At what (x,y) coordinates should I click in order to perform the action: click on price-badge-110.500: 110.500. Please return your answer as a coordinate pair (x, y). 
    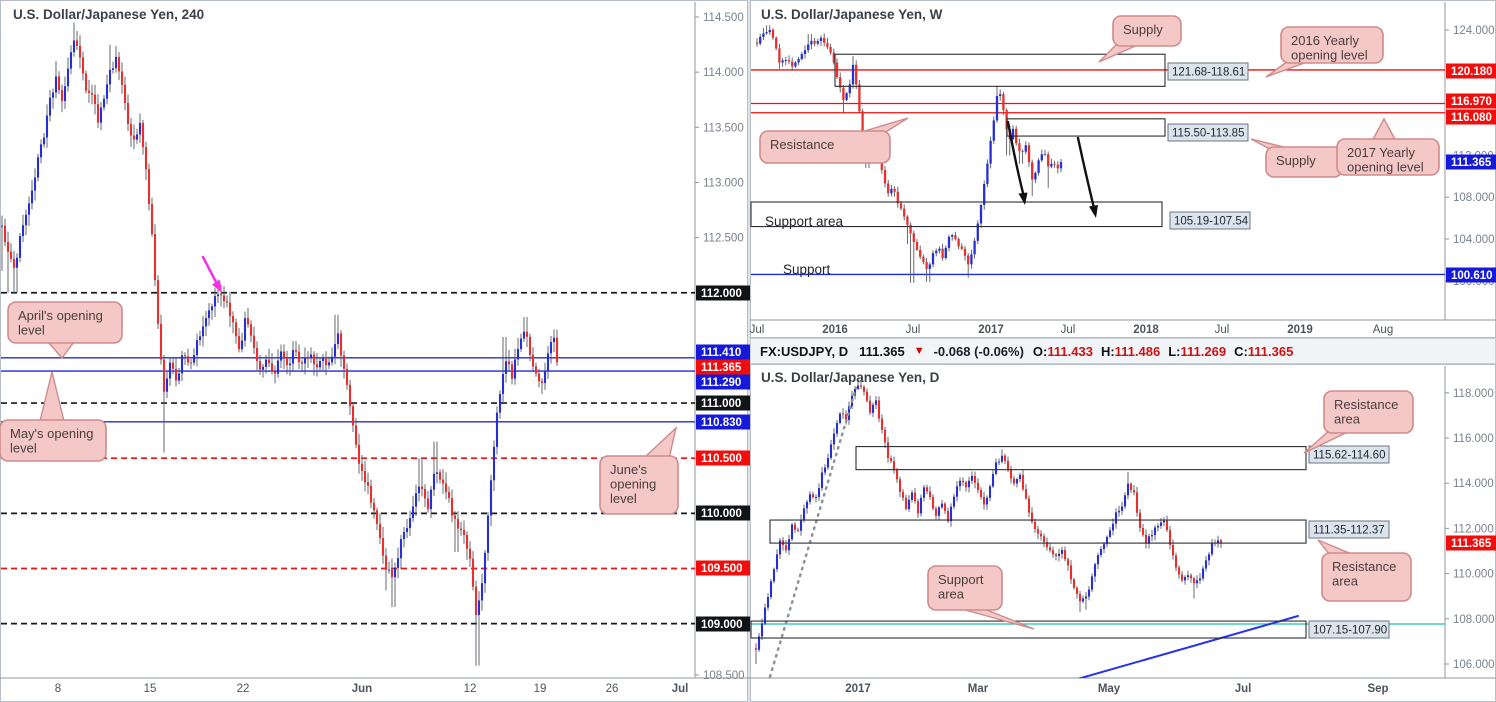
    Looking at the image, I should click on (723, 458).